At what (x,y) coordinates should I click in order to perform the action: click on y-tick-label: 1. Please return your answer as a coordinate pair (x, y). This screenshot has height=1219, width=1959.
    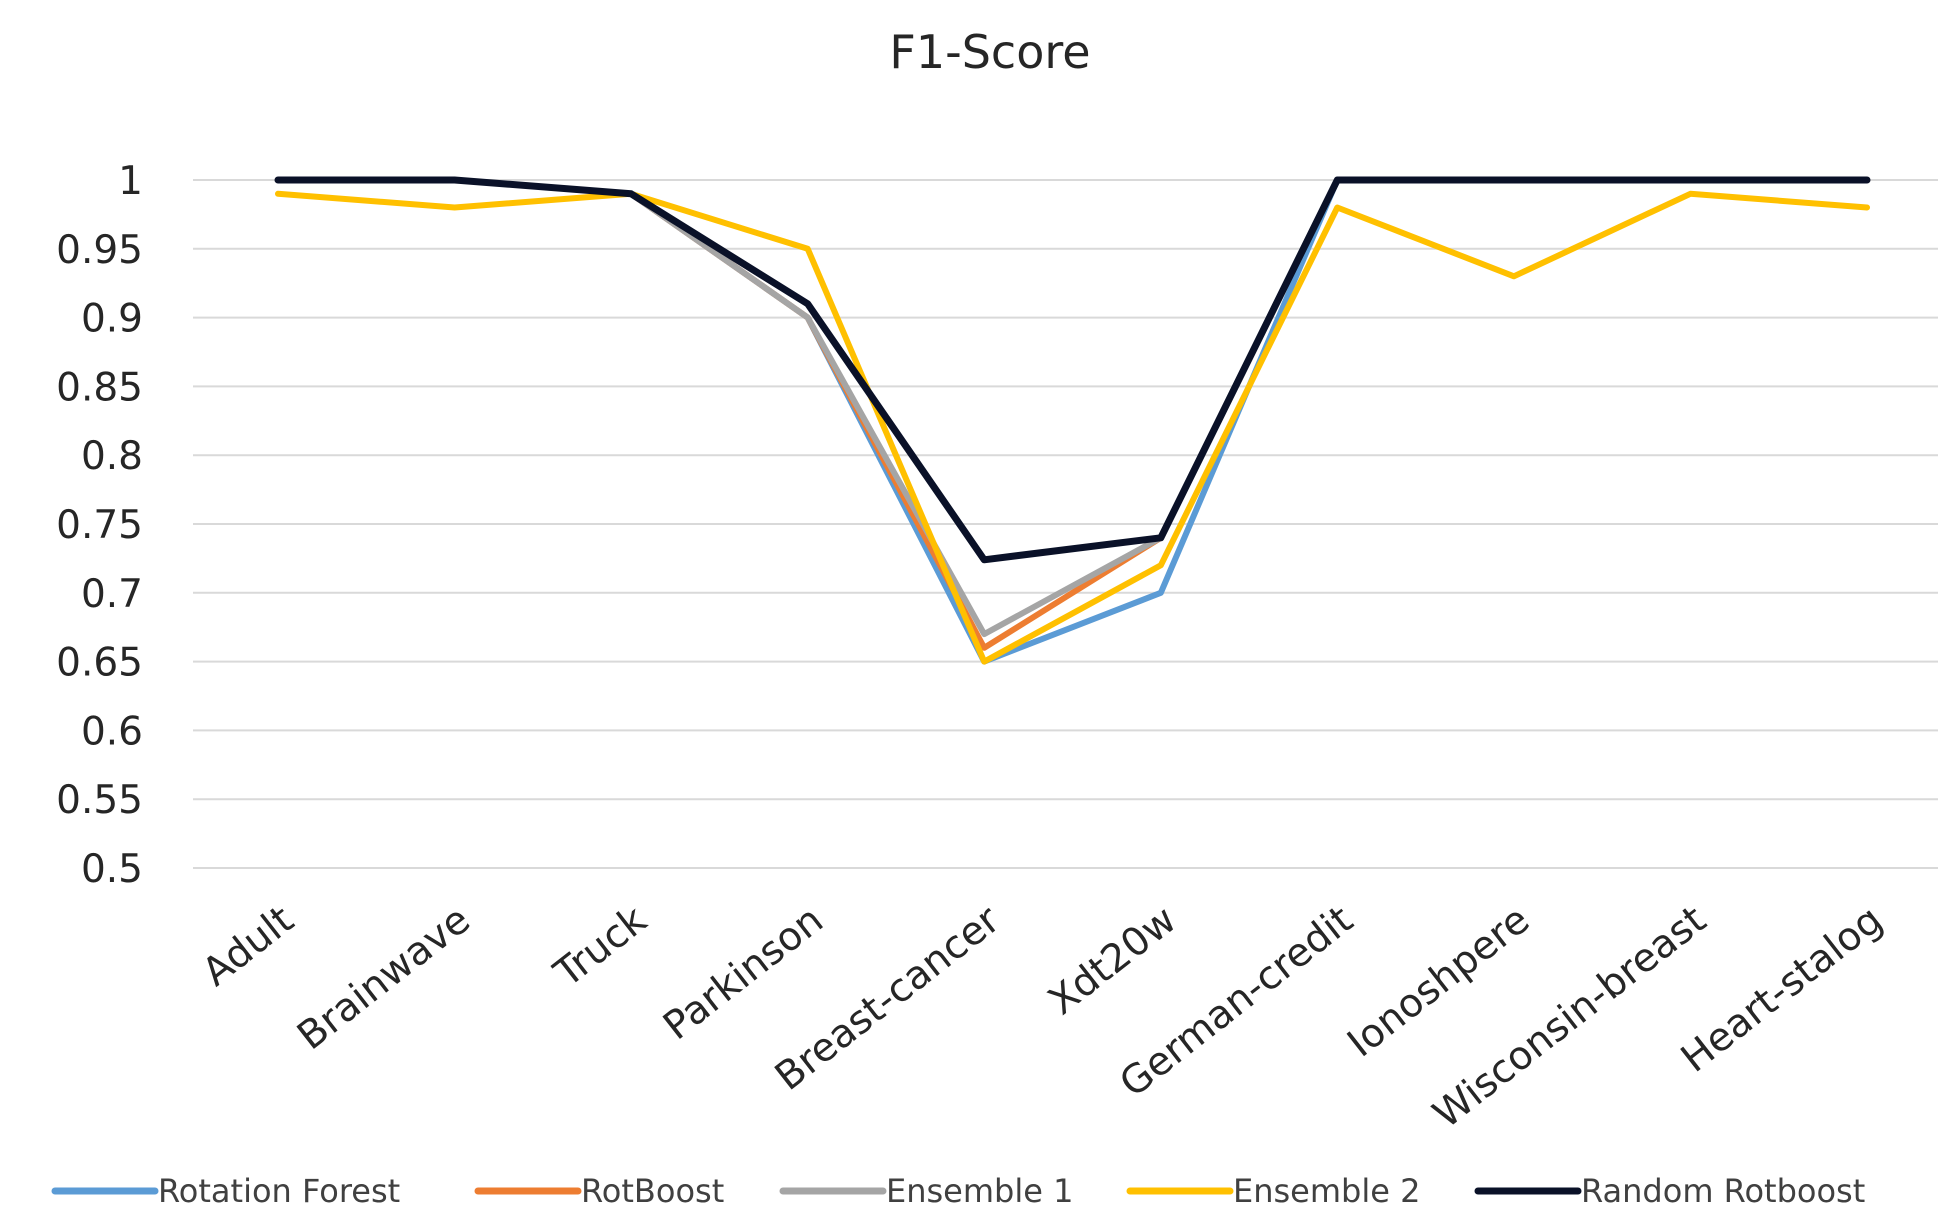
    Looking at the image, I should click on (130, 181).